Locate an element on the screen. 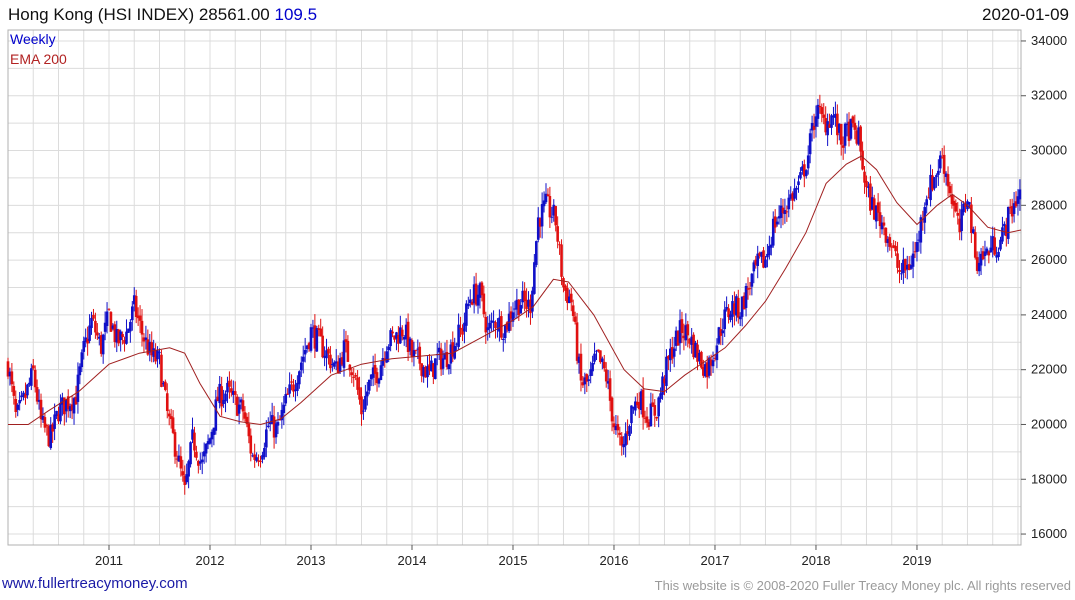 The image size is (1075, 600). y-tick-label: 30000 is located at coordinates (1049, 150).